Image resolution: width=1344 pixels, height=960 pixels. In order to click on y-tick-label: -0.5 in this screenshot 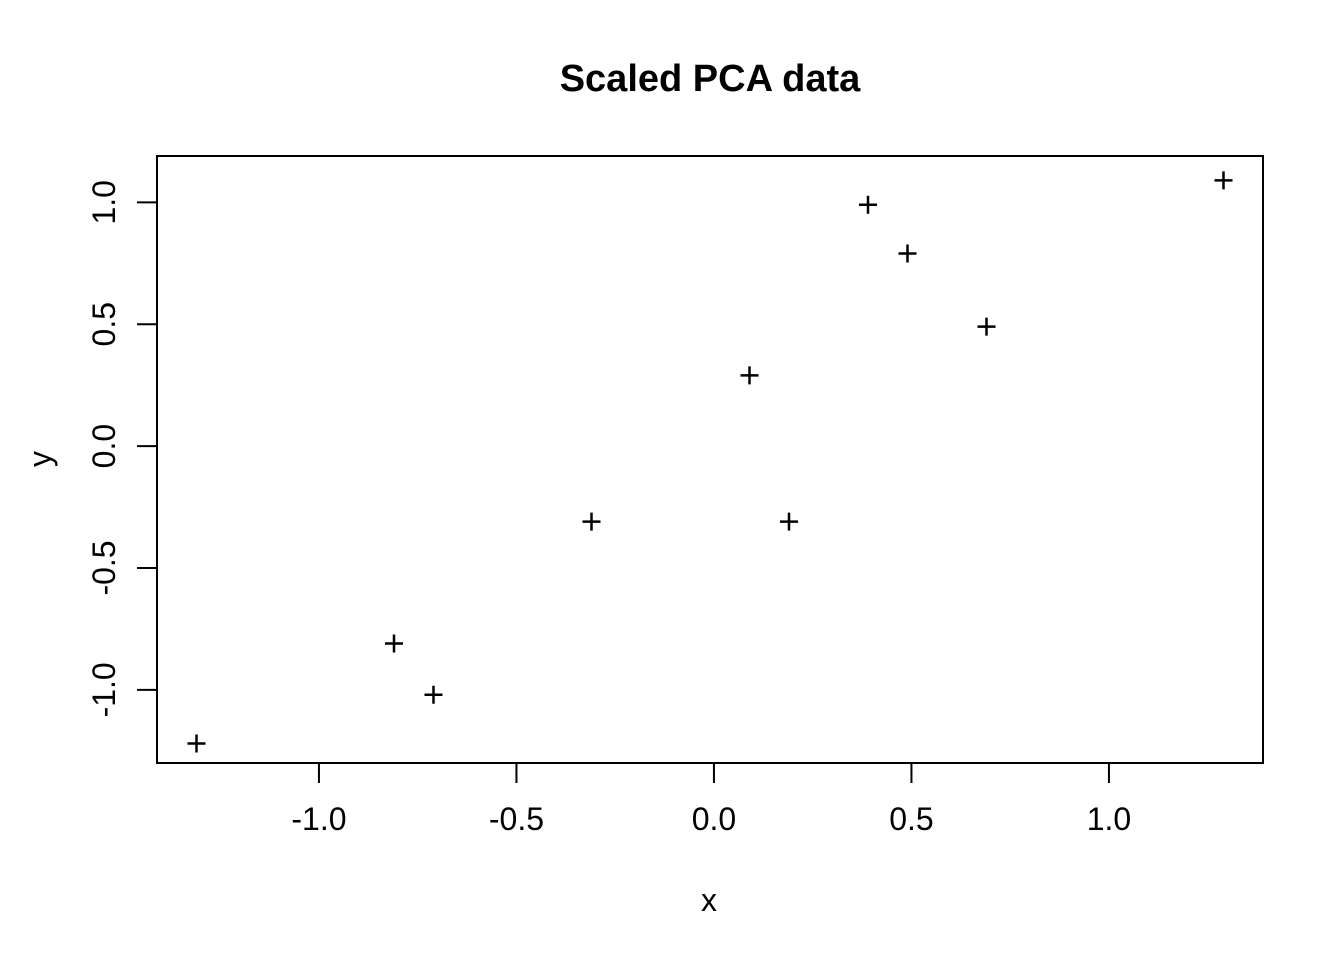, I will do `click(104, 567)`.